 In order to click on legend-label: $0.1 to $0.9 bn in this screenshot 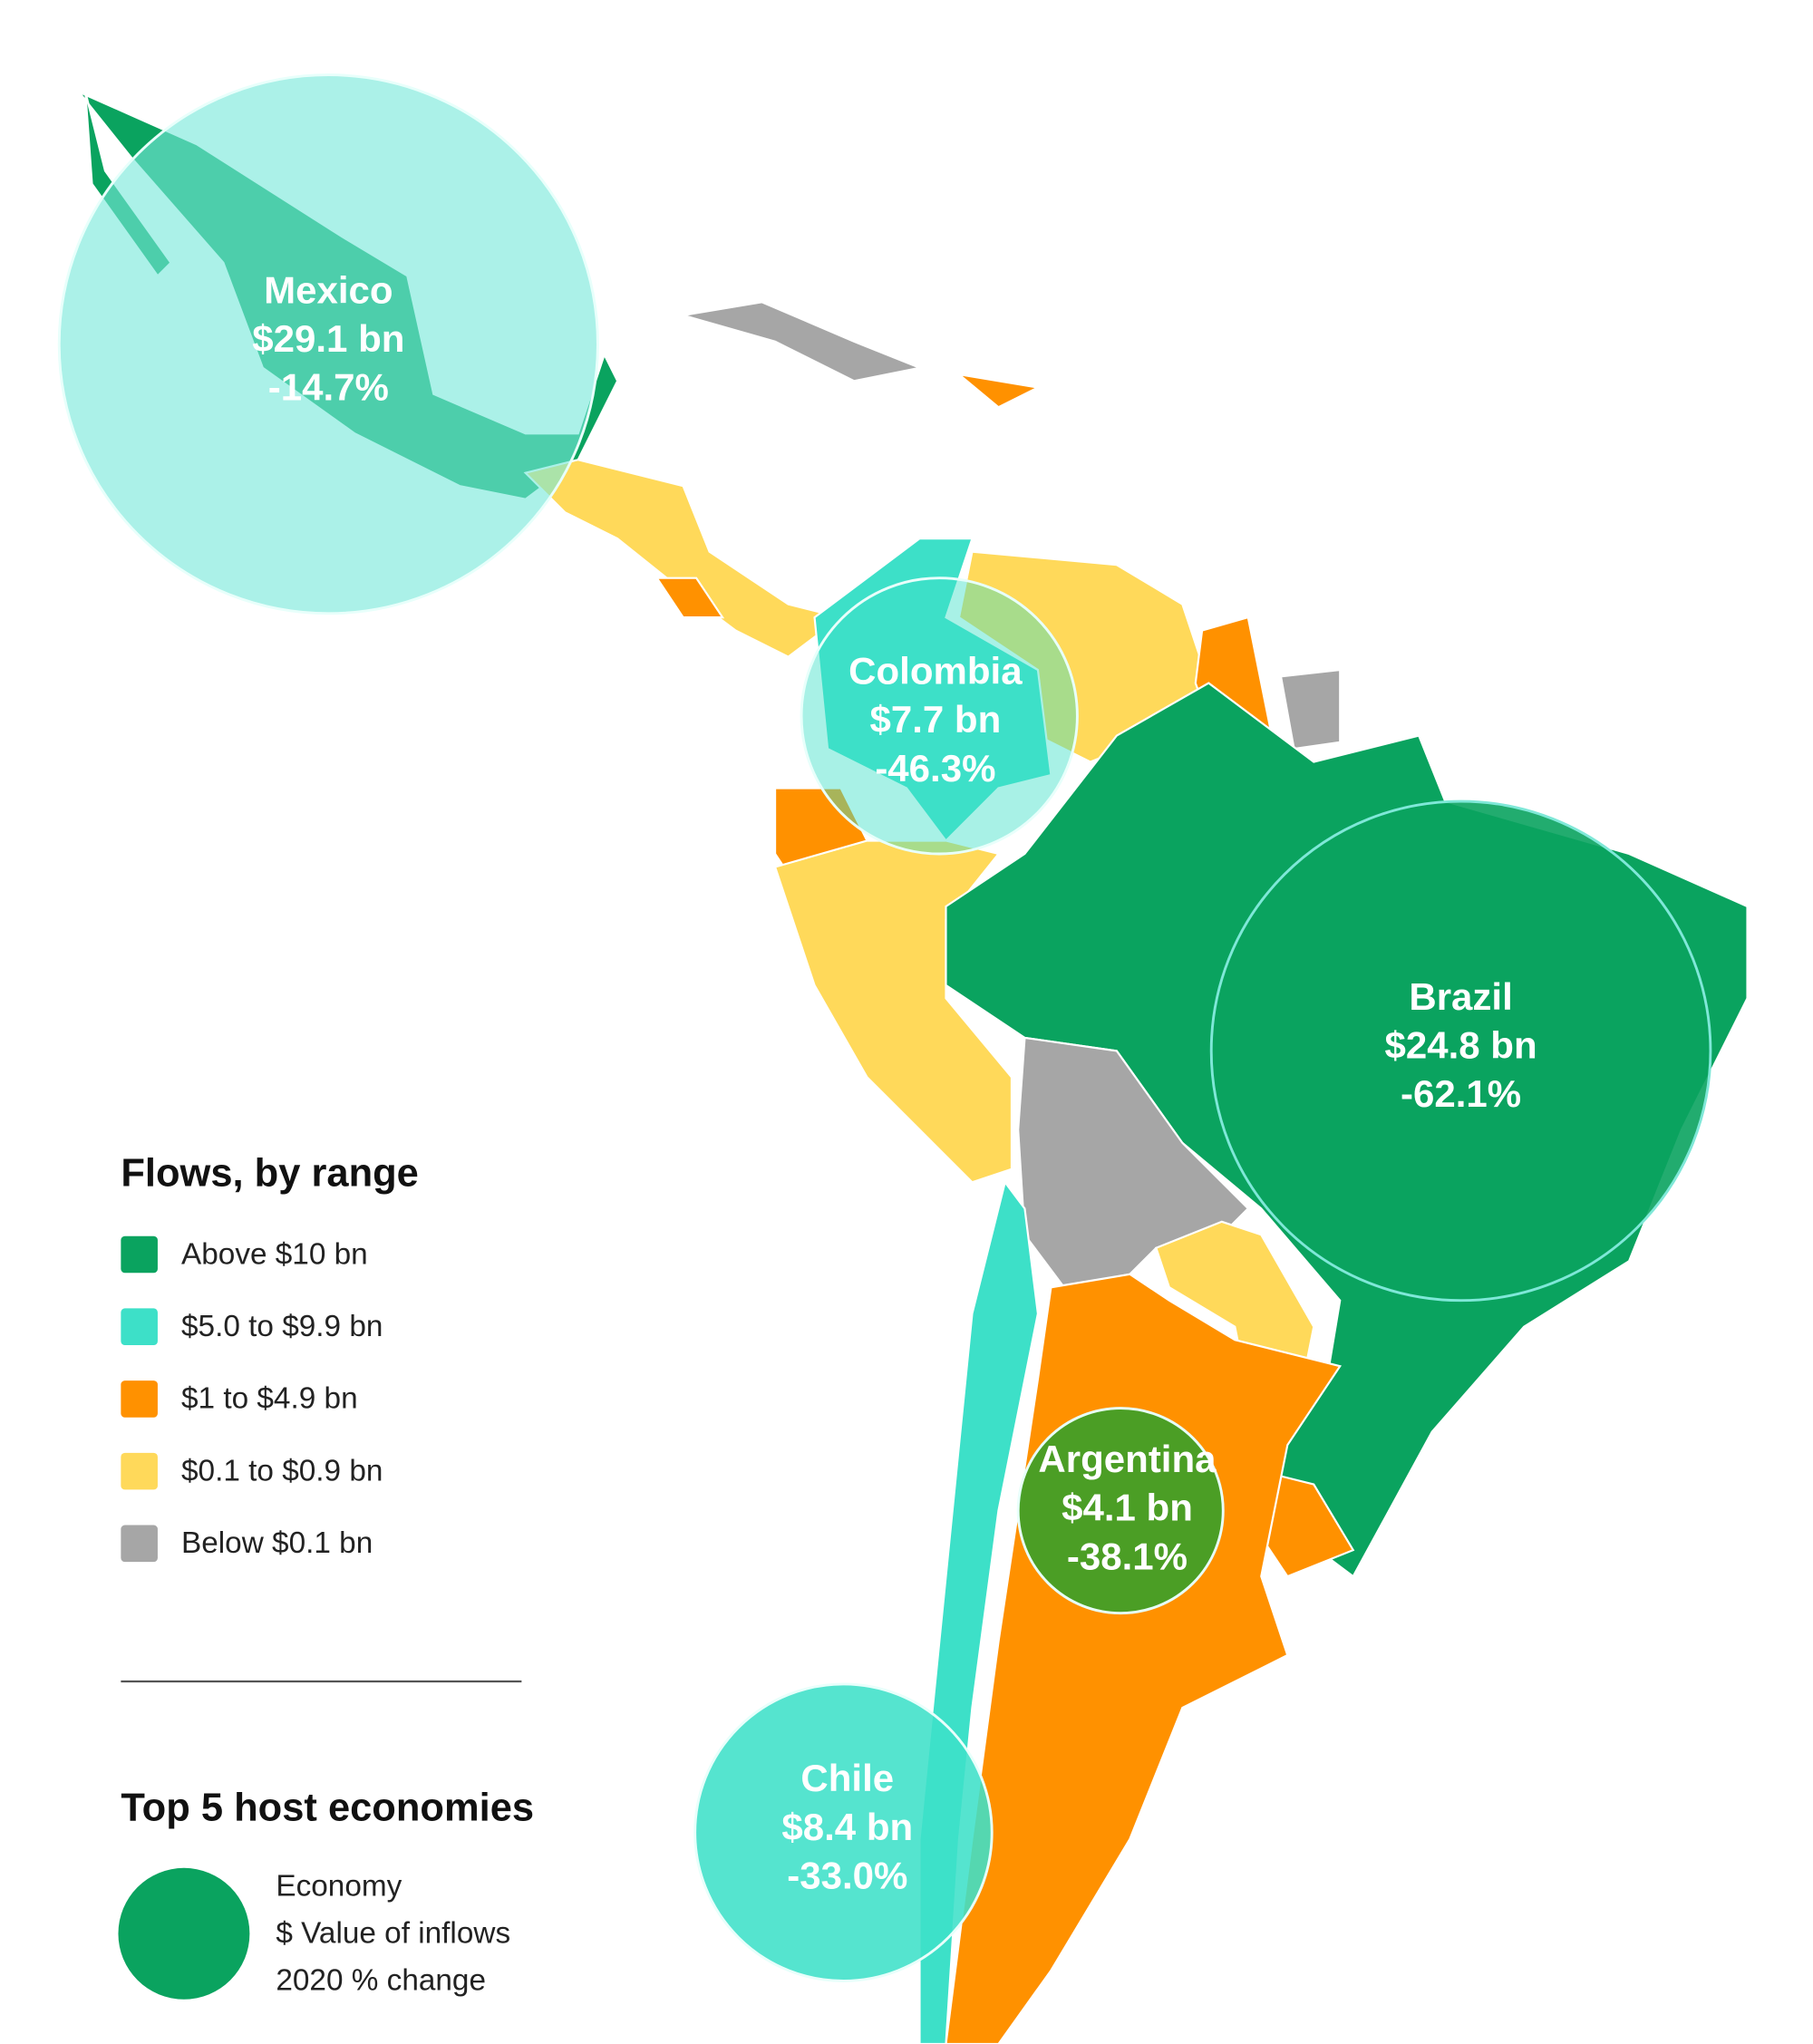, I will do `click(282, 1470)`.